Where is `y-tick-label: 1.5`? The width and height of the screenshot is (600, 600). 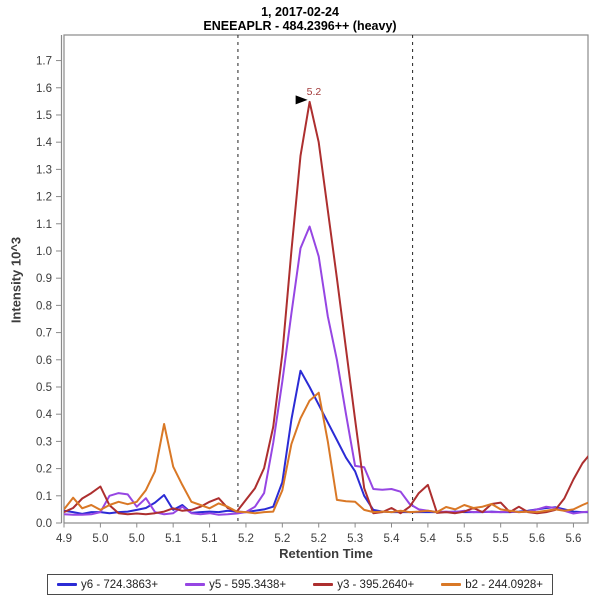
y-tick-label: 1.5 is located at coordinates (44, 116).